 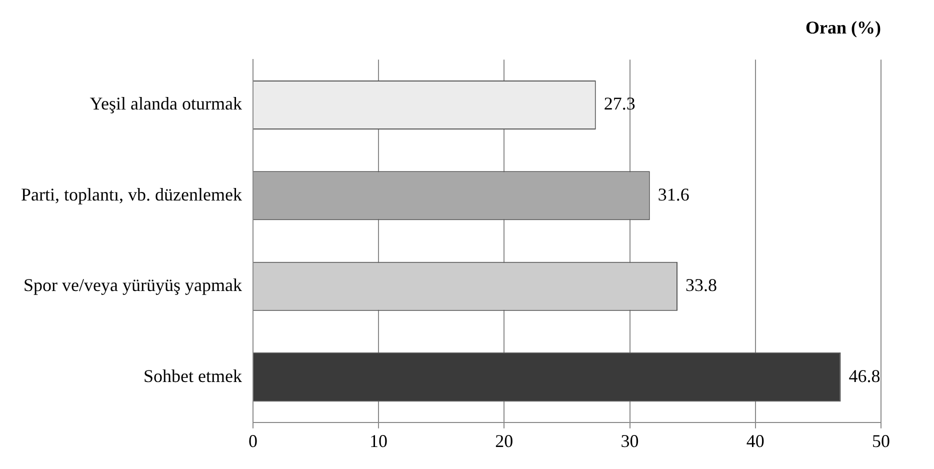 What do you see at coordinates (629, 440) in the screenshot?
I see `x-tick-label: 30` at bounding box center [629, 440].